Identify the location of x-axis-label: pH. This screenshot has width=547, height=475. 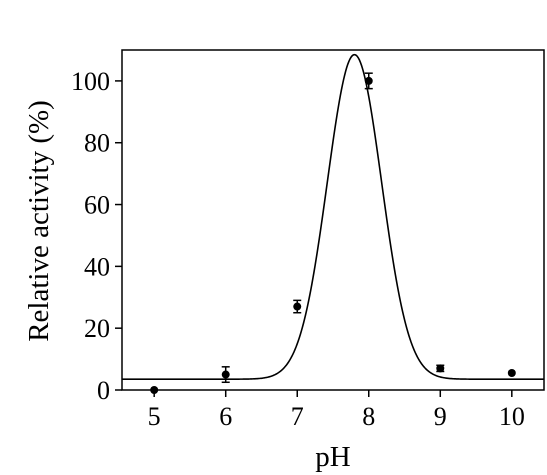
(333, 457).